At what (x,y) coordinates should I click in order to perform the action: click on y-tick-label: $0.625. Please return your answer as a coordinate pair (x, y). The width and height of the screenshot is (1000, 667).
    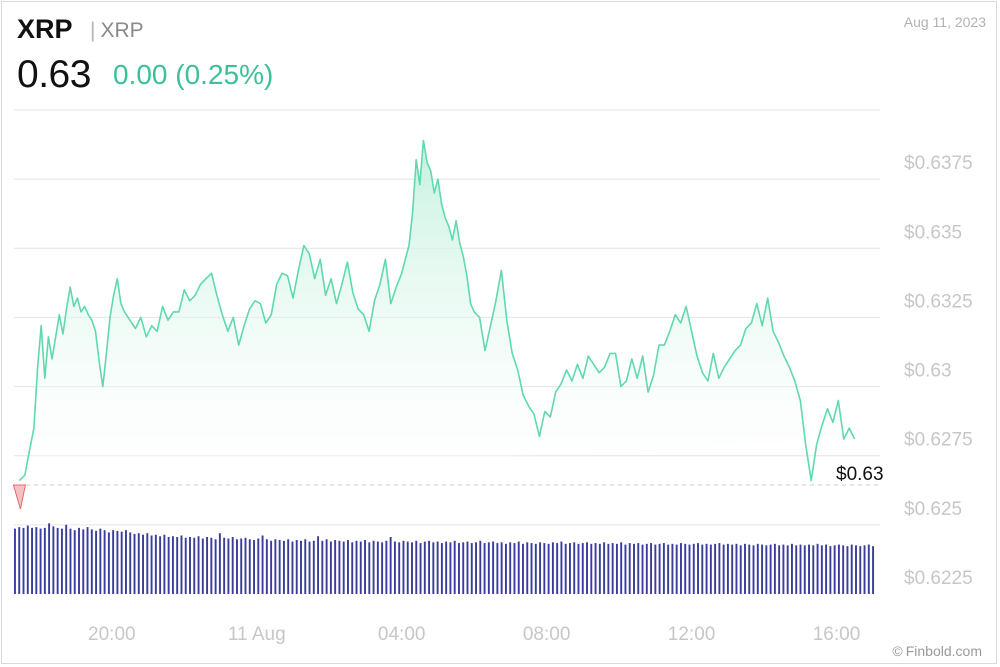
    Looking at the image, I should click on (933, 509).